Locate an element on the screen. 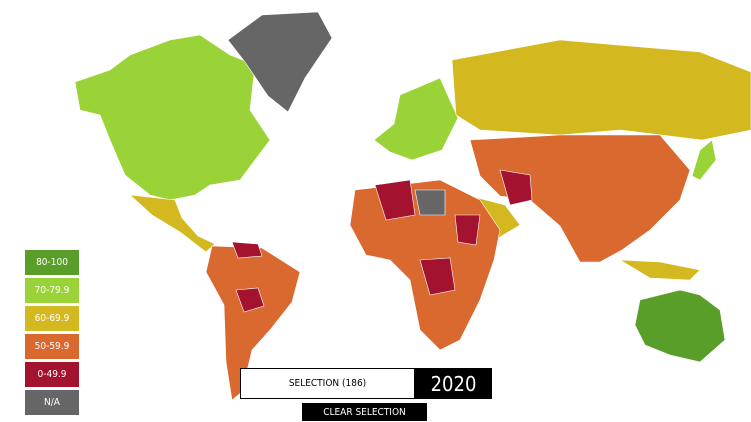  bolivia is located at coordinates (250, 300).